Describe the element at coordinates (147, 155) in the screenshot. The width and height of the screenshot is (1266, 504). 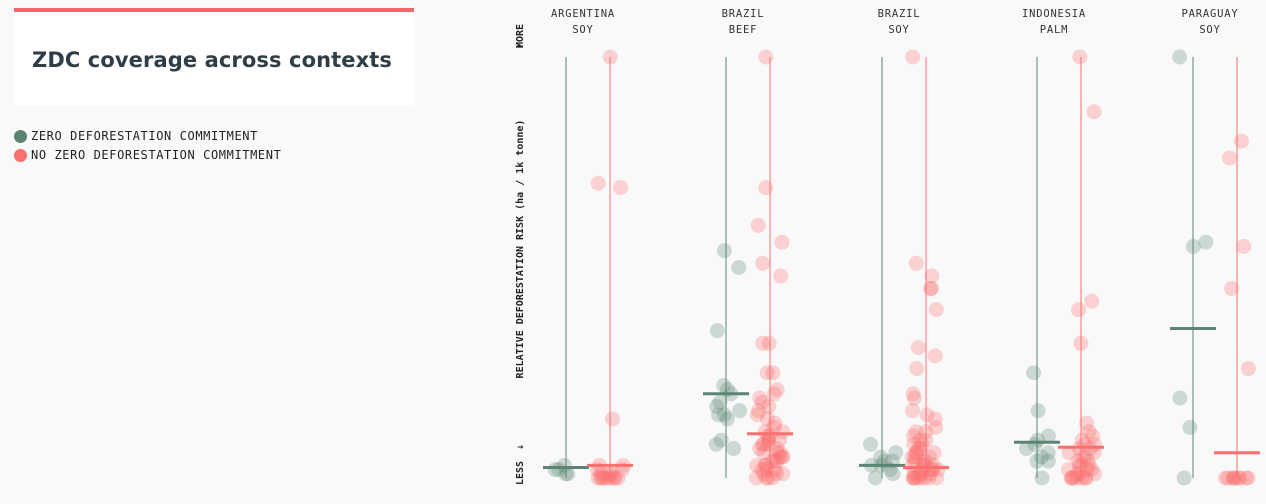
I see `legend-item-no-zdc: NO ZERO DEFORESTATION COMMITMENT` at that location.